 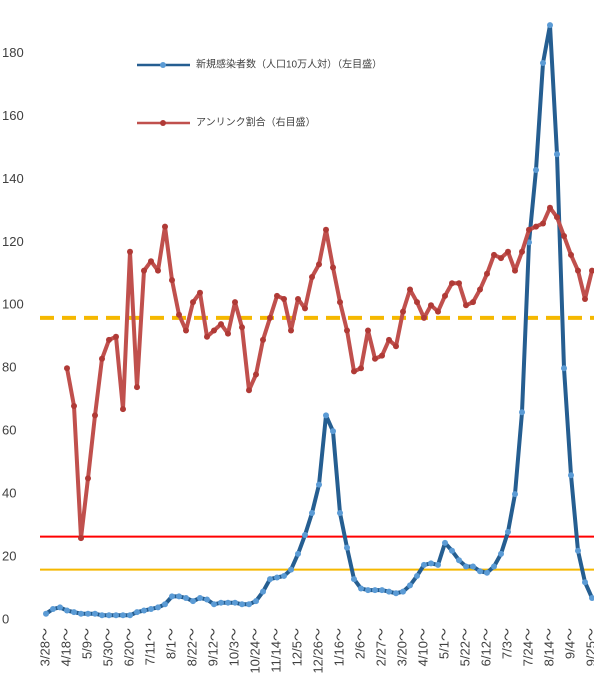 What do you see at coordinates (380, 647) in the screenshot?
I see `x-tick-label: 2/27～` at bounding box center [380, 647].